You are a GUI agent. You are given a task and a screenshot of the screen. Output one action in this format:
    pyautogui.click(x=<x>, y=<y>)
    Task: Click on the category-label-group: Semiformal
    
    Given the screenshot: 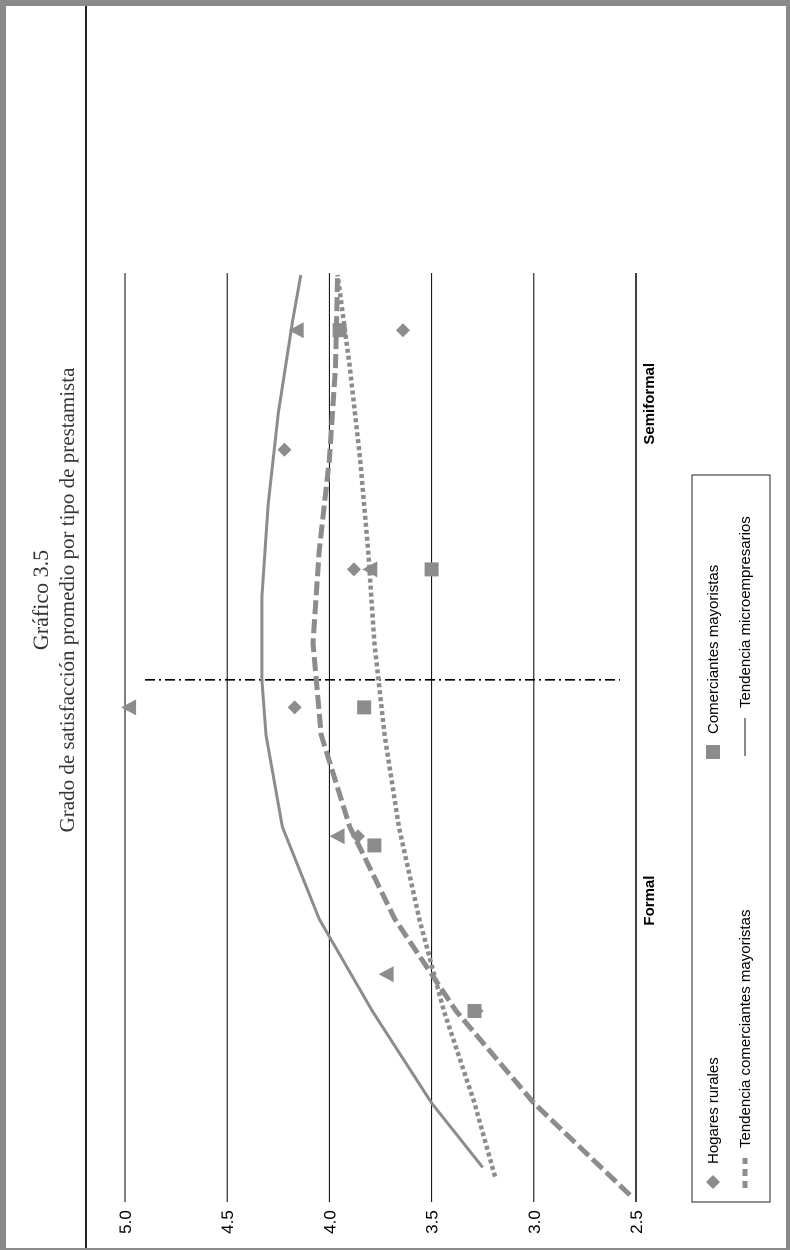 What is the action you would take?
    pyautogui.click(x=649, y=404)
    